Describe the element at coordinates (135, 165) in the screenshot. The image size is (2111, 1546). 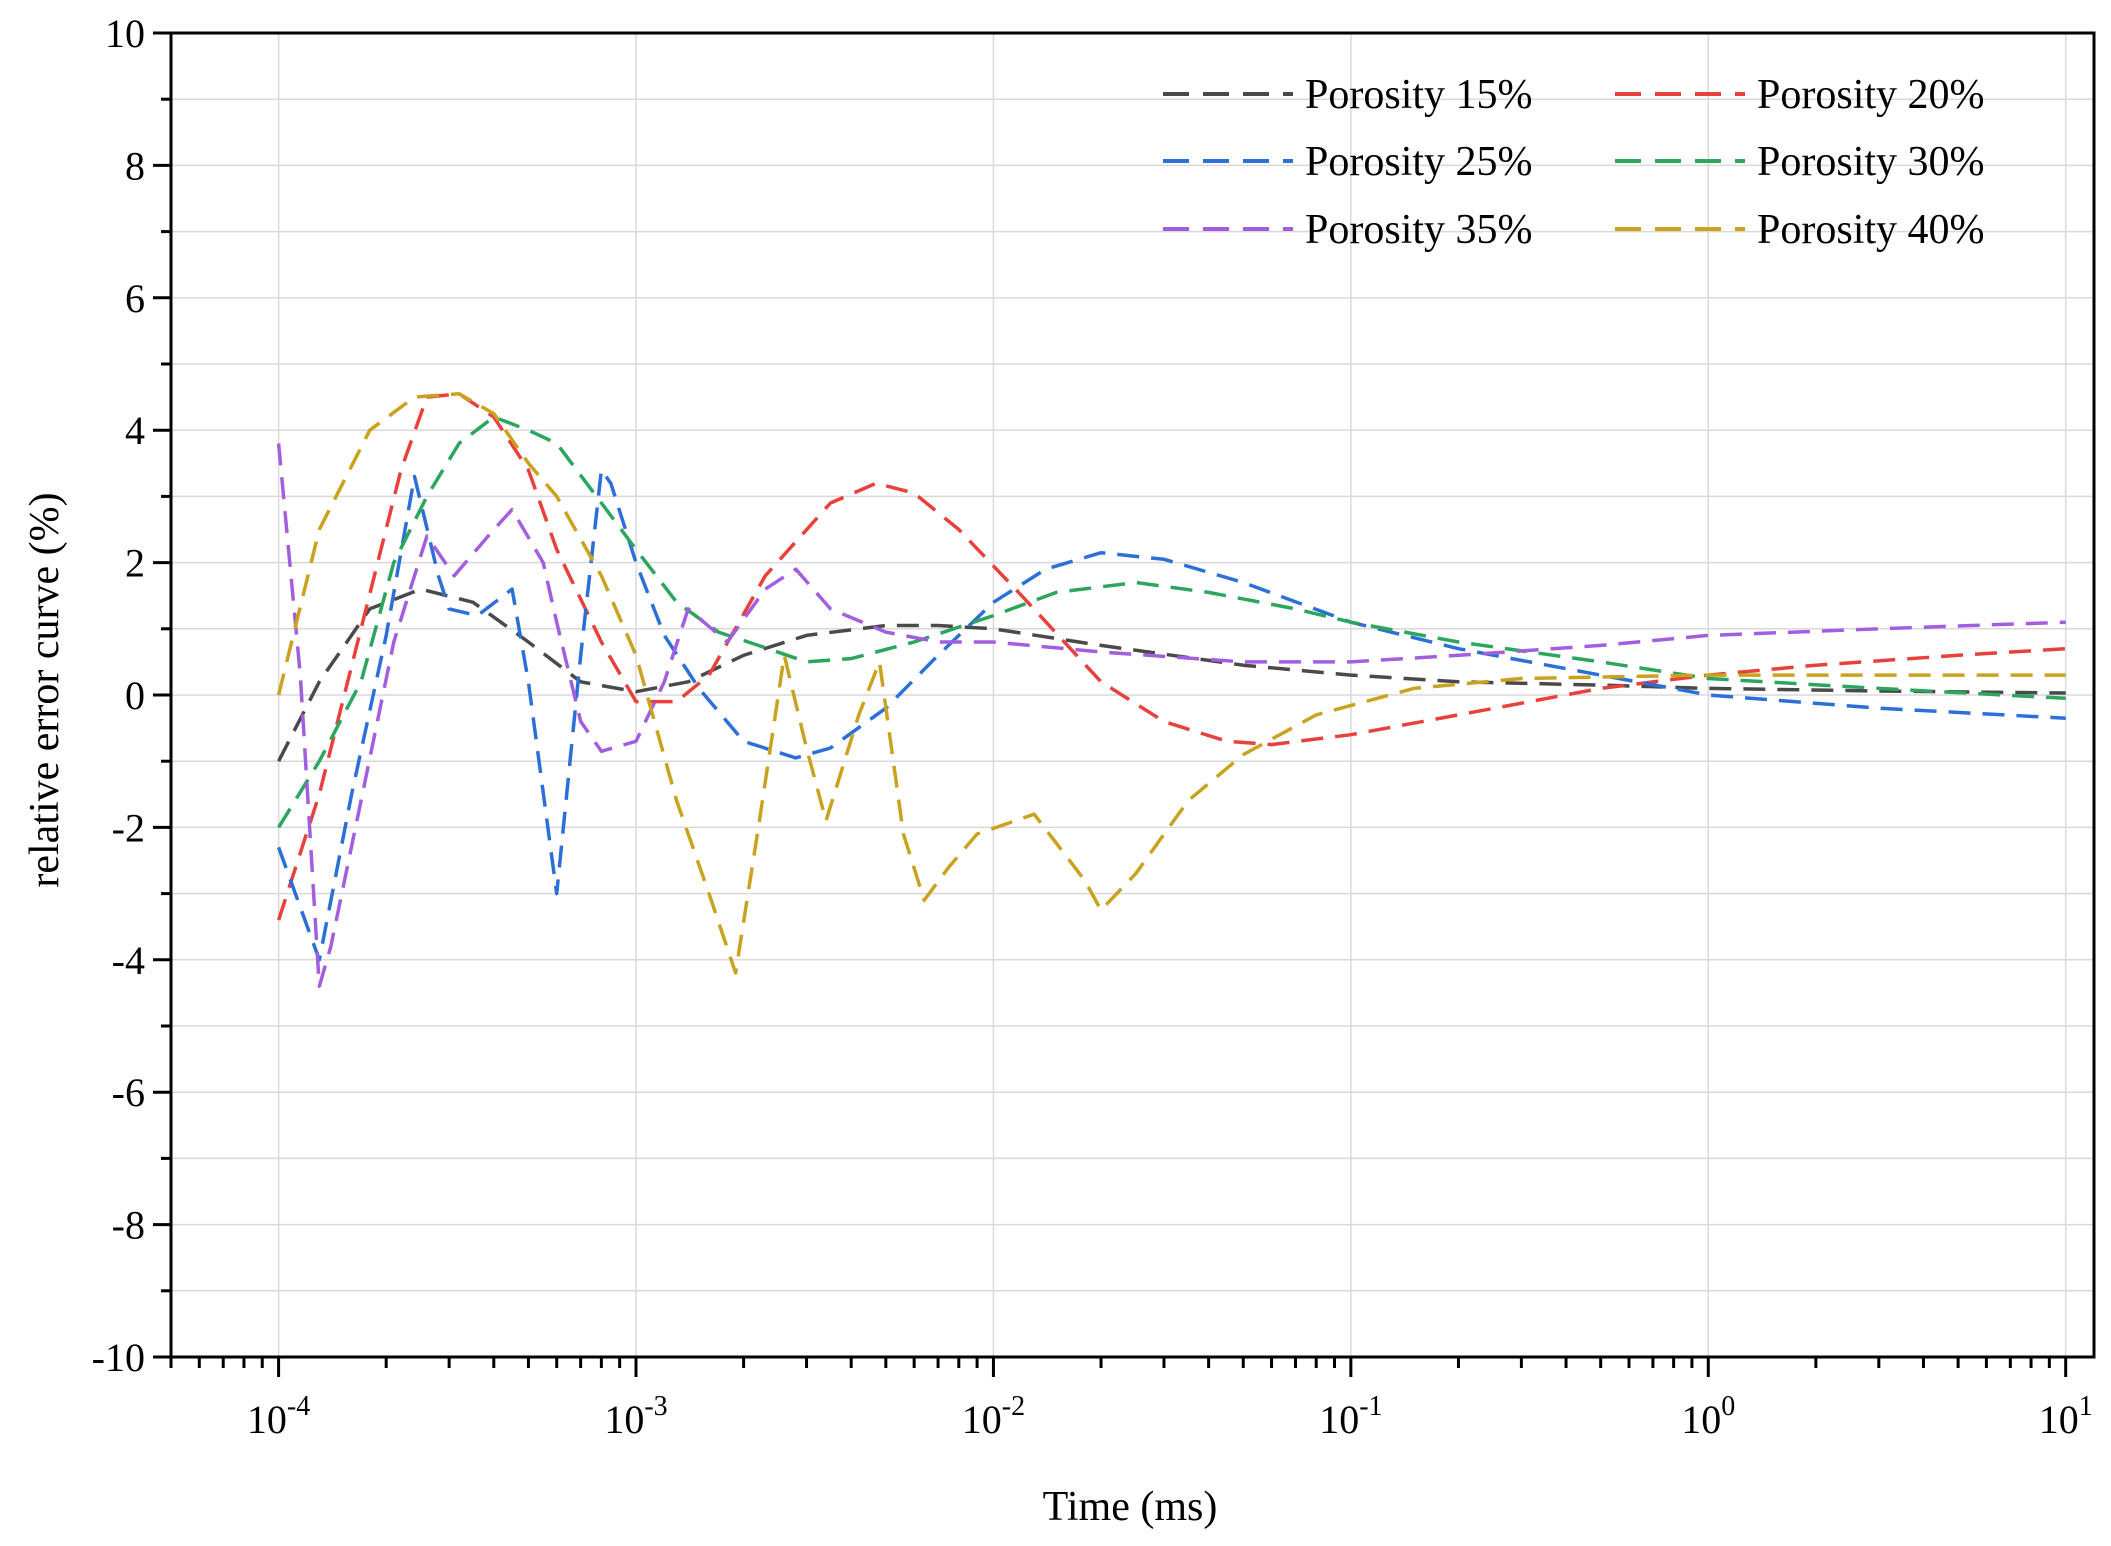
I see `y-tick-label: 8` at that location.